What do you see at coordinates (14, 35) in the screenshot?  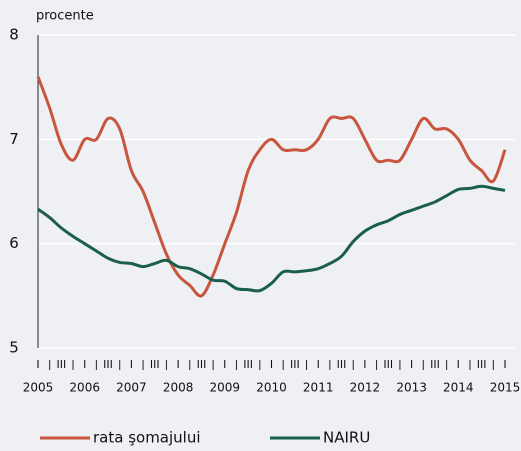 I see `y-tick-label: 8` at bounding box center [14, 35].